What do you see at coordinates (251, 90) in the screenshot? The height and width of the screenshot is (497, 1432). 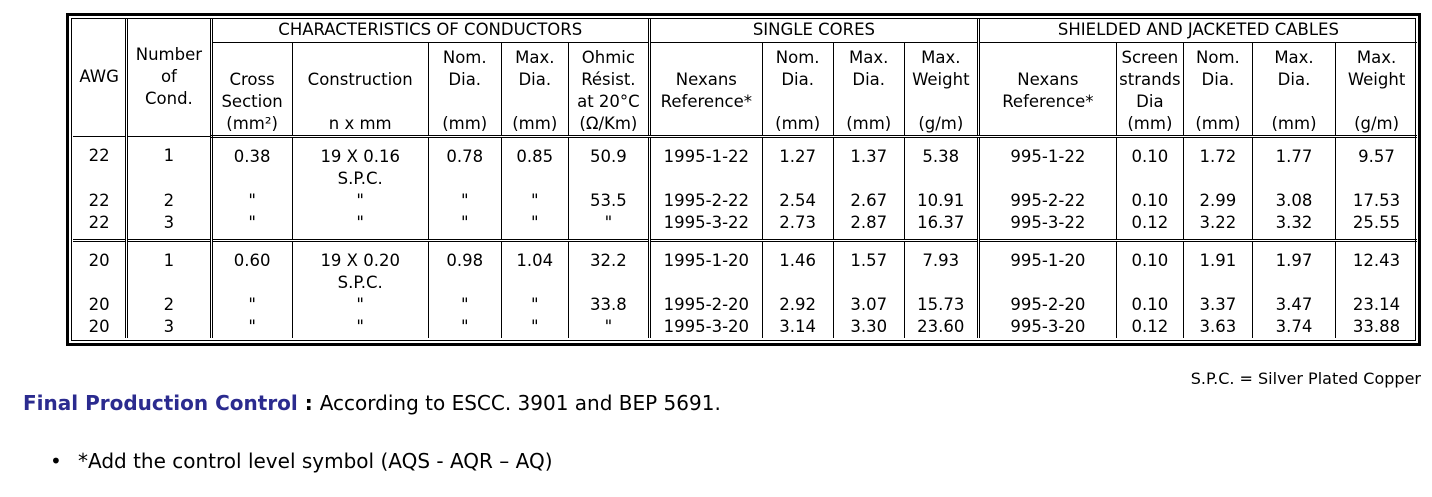 I see `col-cross-section: Cross Section (mm²)` at bounding box center [251, 90].